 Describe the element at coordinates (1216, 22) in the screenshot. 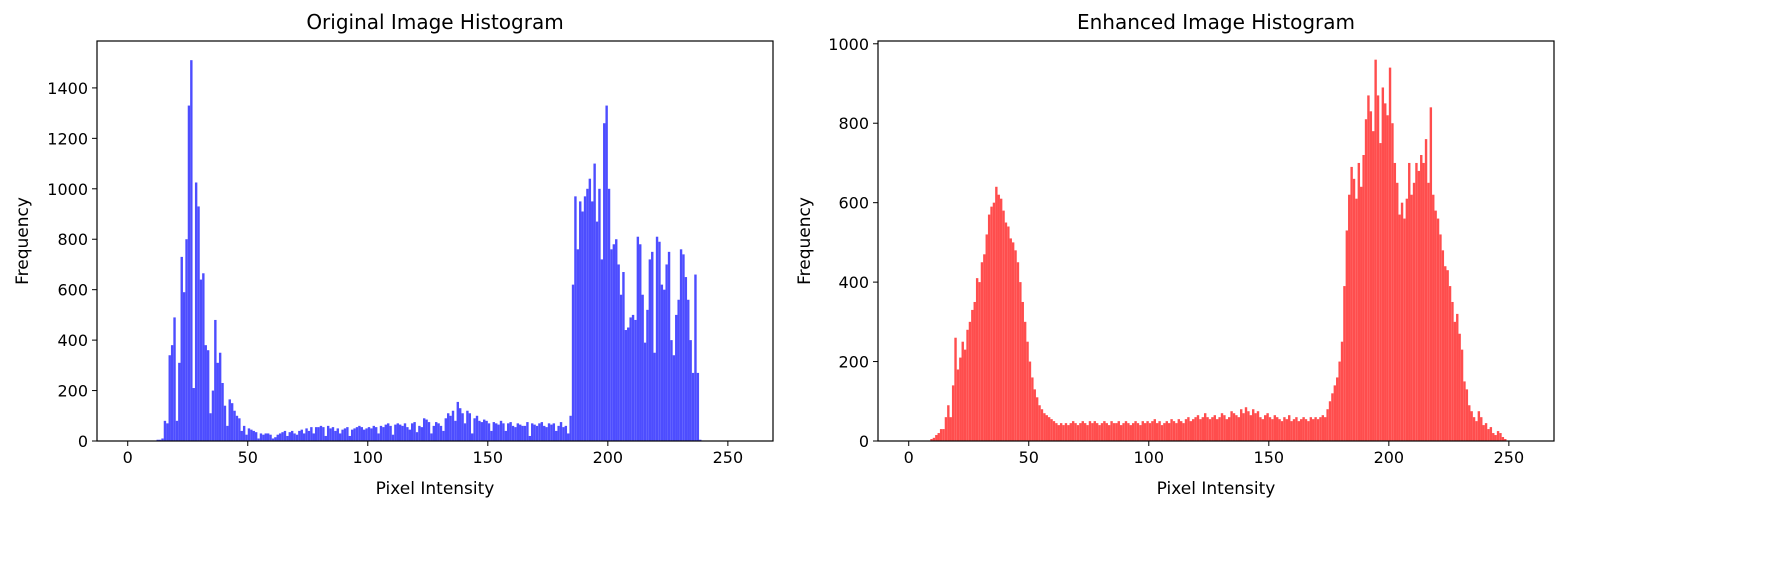

I see `chart-title: Enhanced Image Histogram` at that location.